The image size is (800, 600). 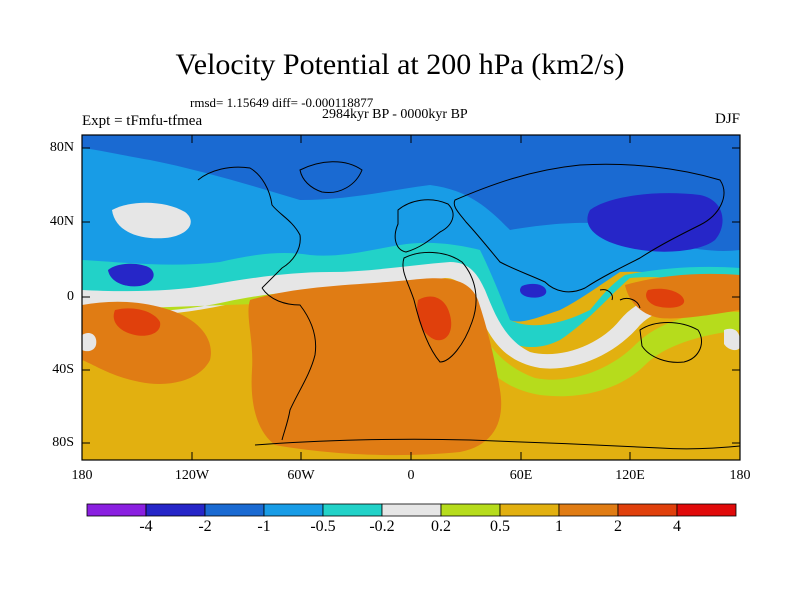 I want to click on x-label-0: 0, so click(x=411, y=475).